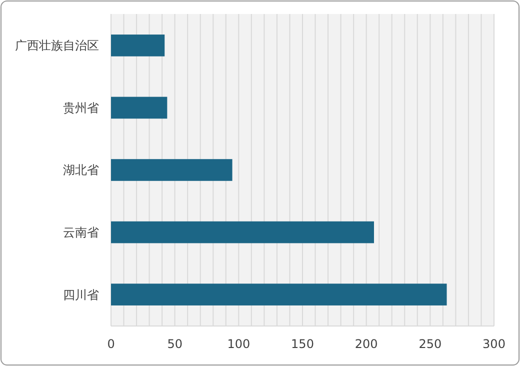 The height and width of the screenshot is (366, 520). What do you see at coordinates (81, 232) in the screenshot?
I see `y-tick-label: 云南省` at bounding box center [81, 232].